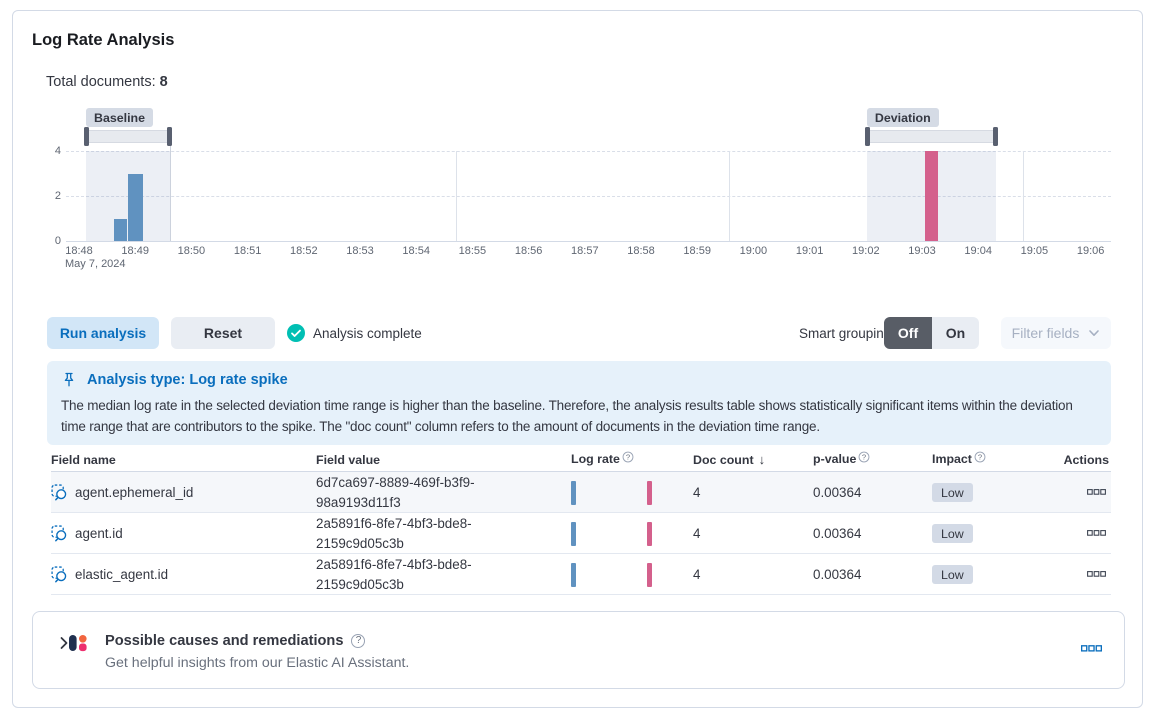 The width and height of the screenshot is (1155, 719). Describe the element at coordinates (122, 574) in the screenshot. I see `field-name: elastic_agent.id` at that location.